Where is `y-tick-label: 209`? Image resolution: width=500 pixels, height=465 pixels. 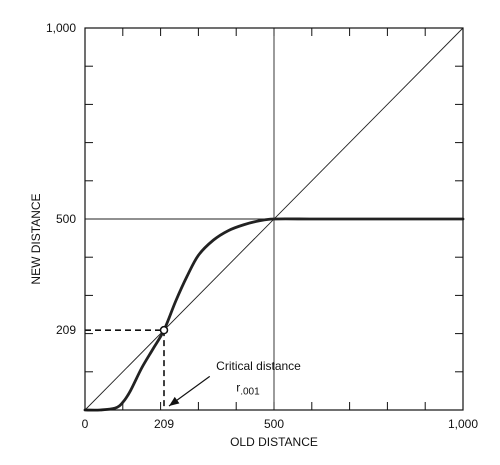
y-tick-label: 209 is located at coordinates (66, 330).